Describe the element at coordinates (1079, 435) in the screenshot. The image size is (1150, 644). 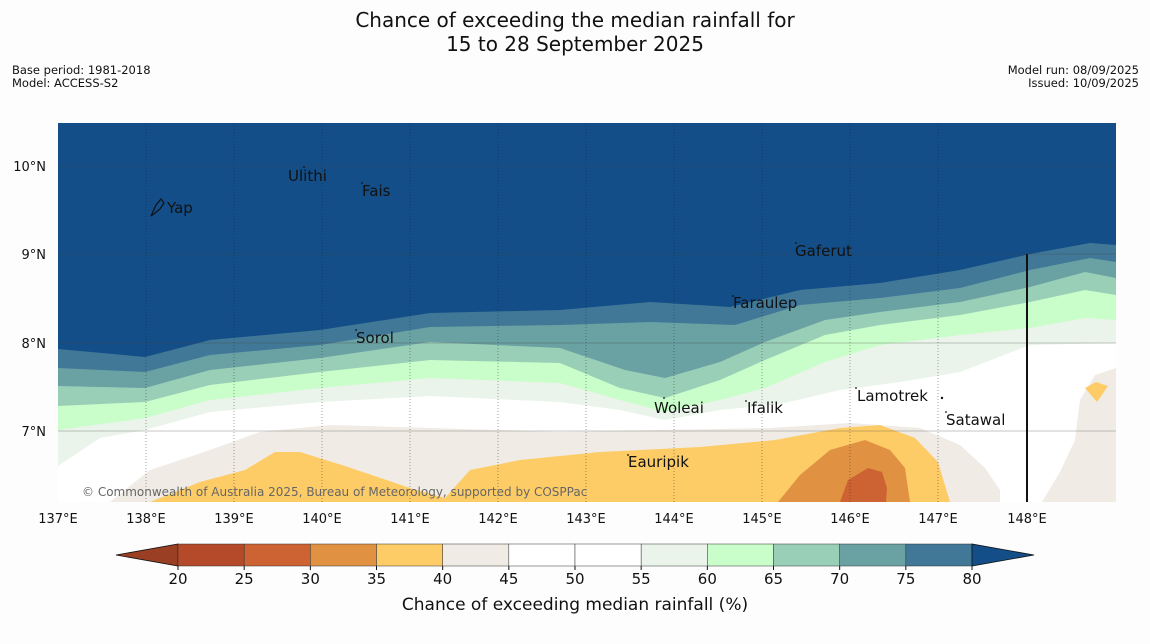
I see `band-40-45-east` at that location.